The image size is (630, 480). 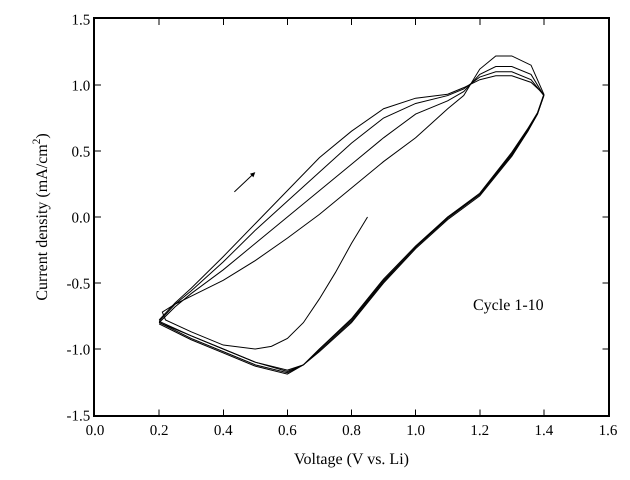 I want to click on y-tick-label: -1.0, so click(x=78, y=350).